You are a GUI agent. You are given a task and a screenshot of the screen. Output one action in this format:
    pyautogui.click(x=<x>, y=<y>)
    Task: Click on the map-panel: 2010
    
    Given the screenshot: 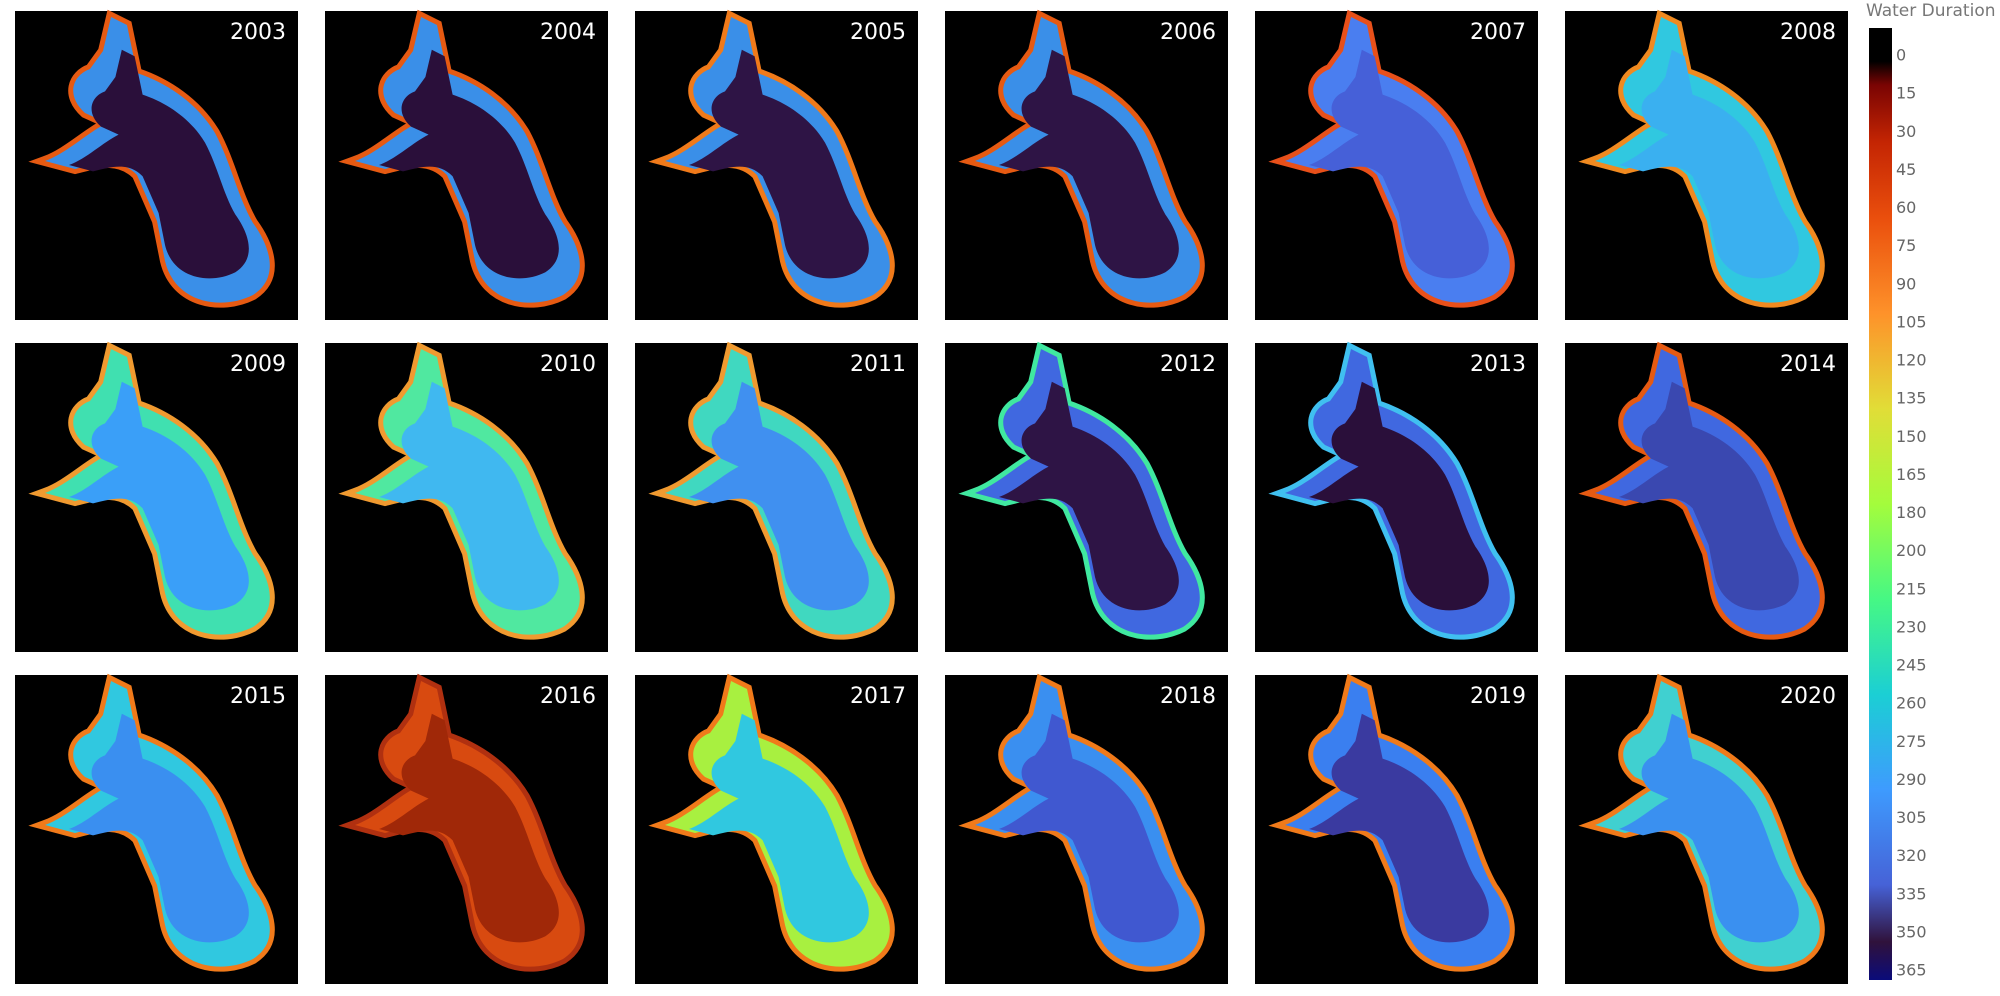 What is the action you would take?
    pyautogui.click(x=466, y=497)
    